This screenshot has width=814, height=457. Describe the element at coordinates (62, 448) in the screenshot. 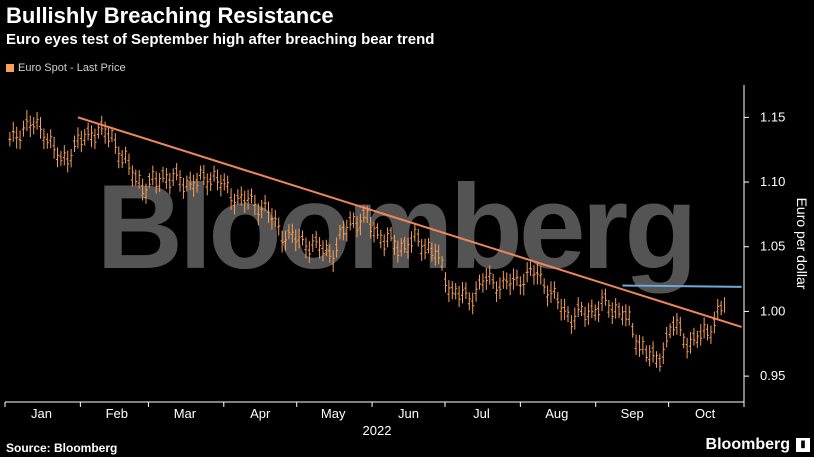

I see `source-note: Source: Bloomberg` at that location.